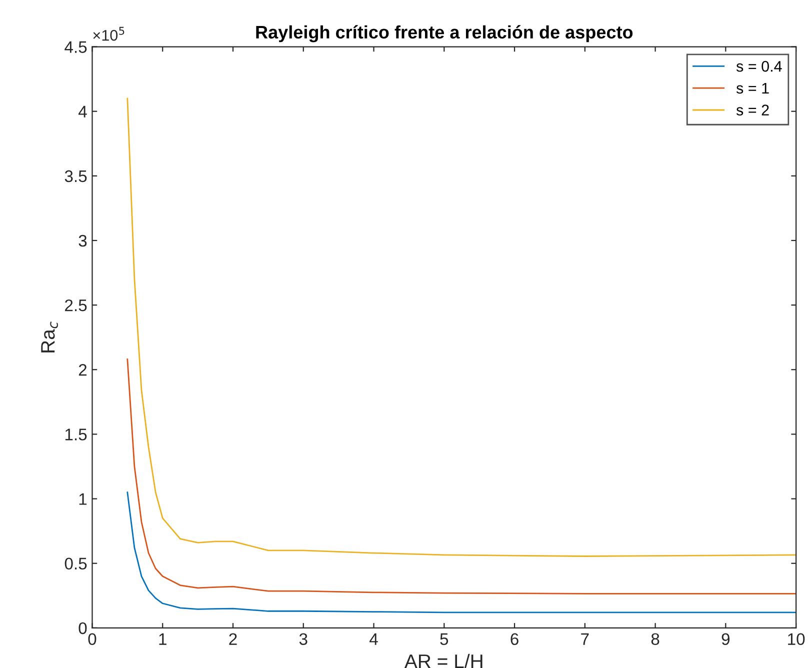  What do you see at coordinates (444, 33) in the screenshot?
I see `chart-title: Rayleigh crítico frente a relación de aspecto` at bounding box center [444, 33].